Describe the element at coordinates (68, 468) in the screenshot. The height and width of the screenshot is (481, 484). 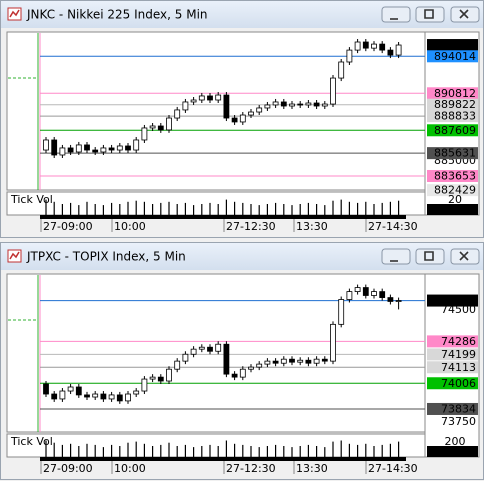
I see `time-label: 27-09:00` at that location.